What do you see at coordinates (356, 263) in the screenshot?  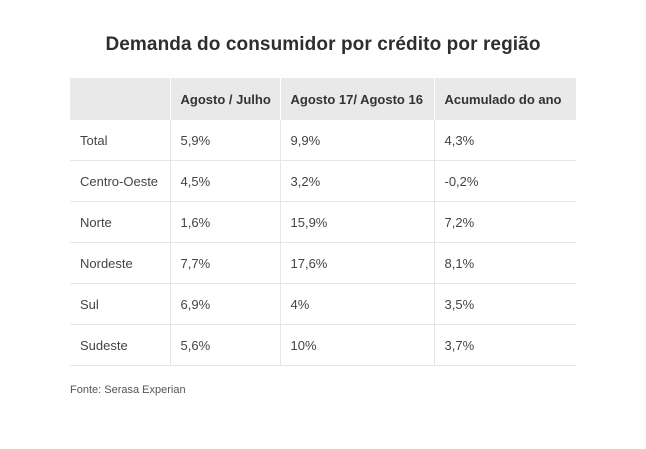 I see `table-cell: 17,6%` at bounding box center [356, 263].